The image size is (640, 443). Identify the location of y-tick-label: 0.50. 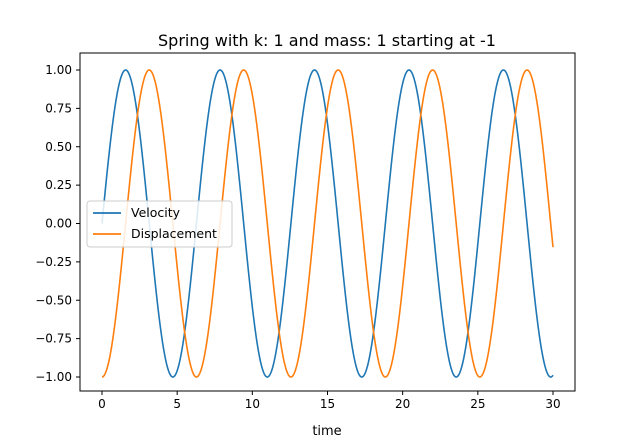
(58, 147).